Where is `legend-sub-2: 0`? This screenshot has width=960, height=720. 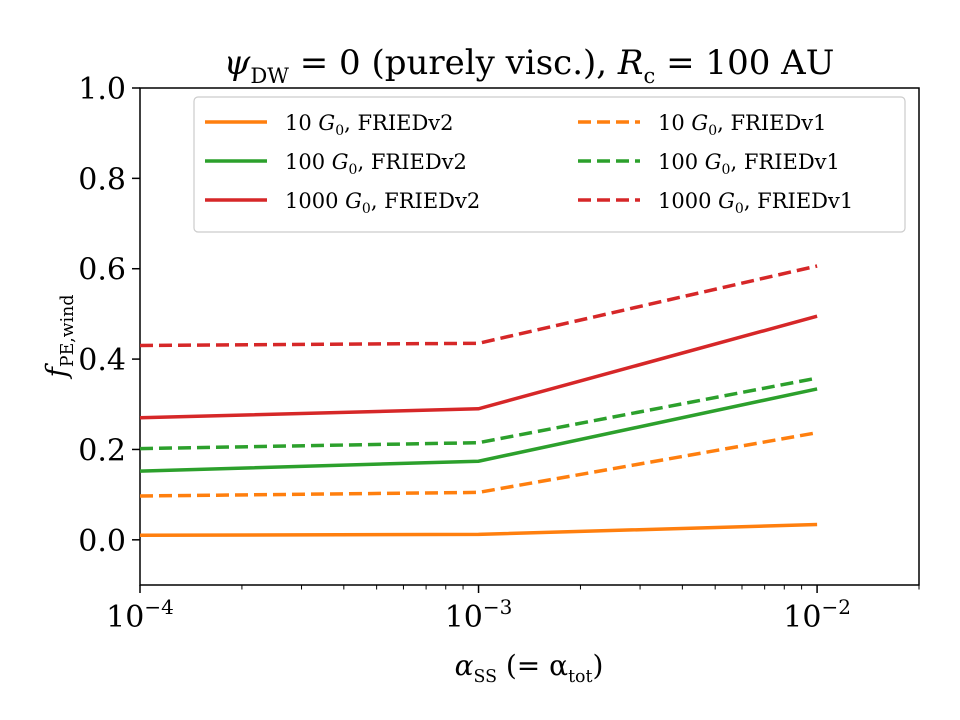
legend-sub-2: 0 is located at coordinates (366, 209).